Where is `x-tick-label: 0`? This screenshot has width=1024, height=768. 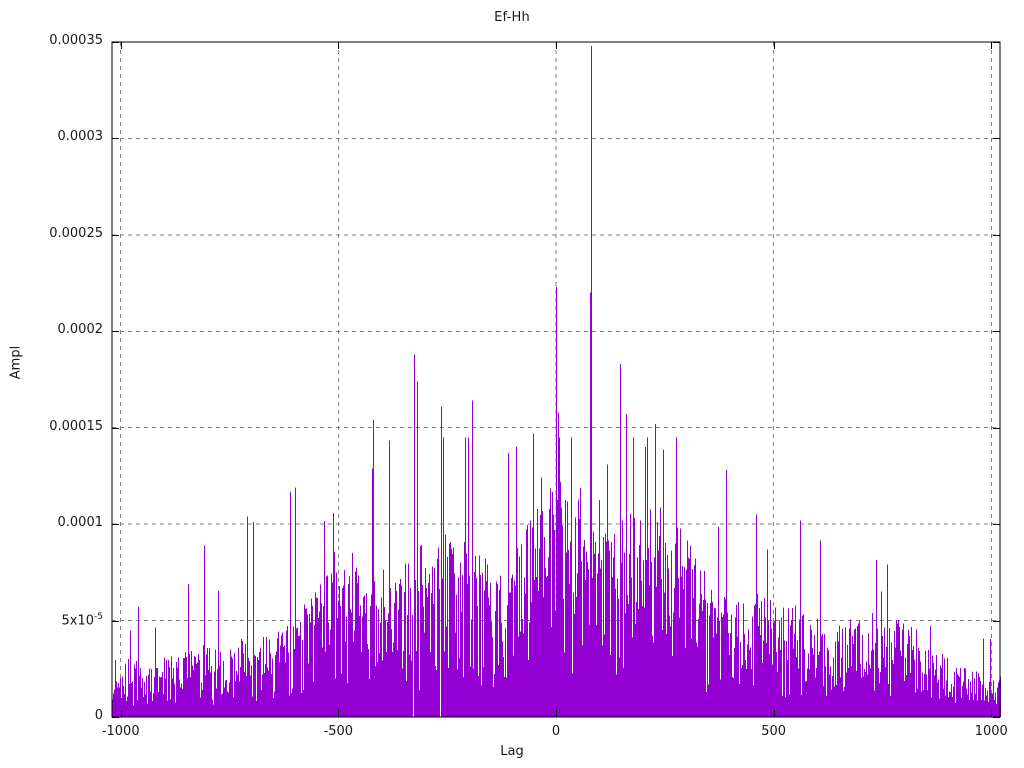
x-tick-label: 0 is located at coordinates (556, 731).